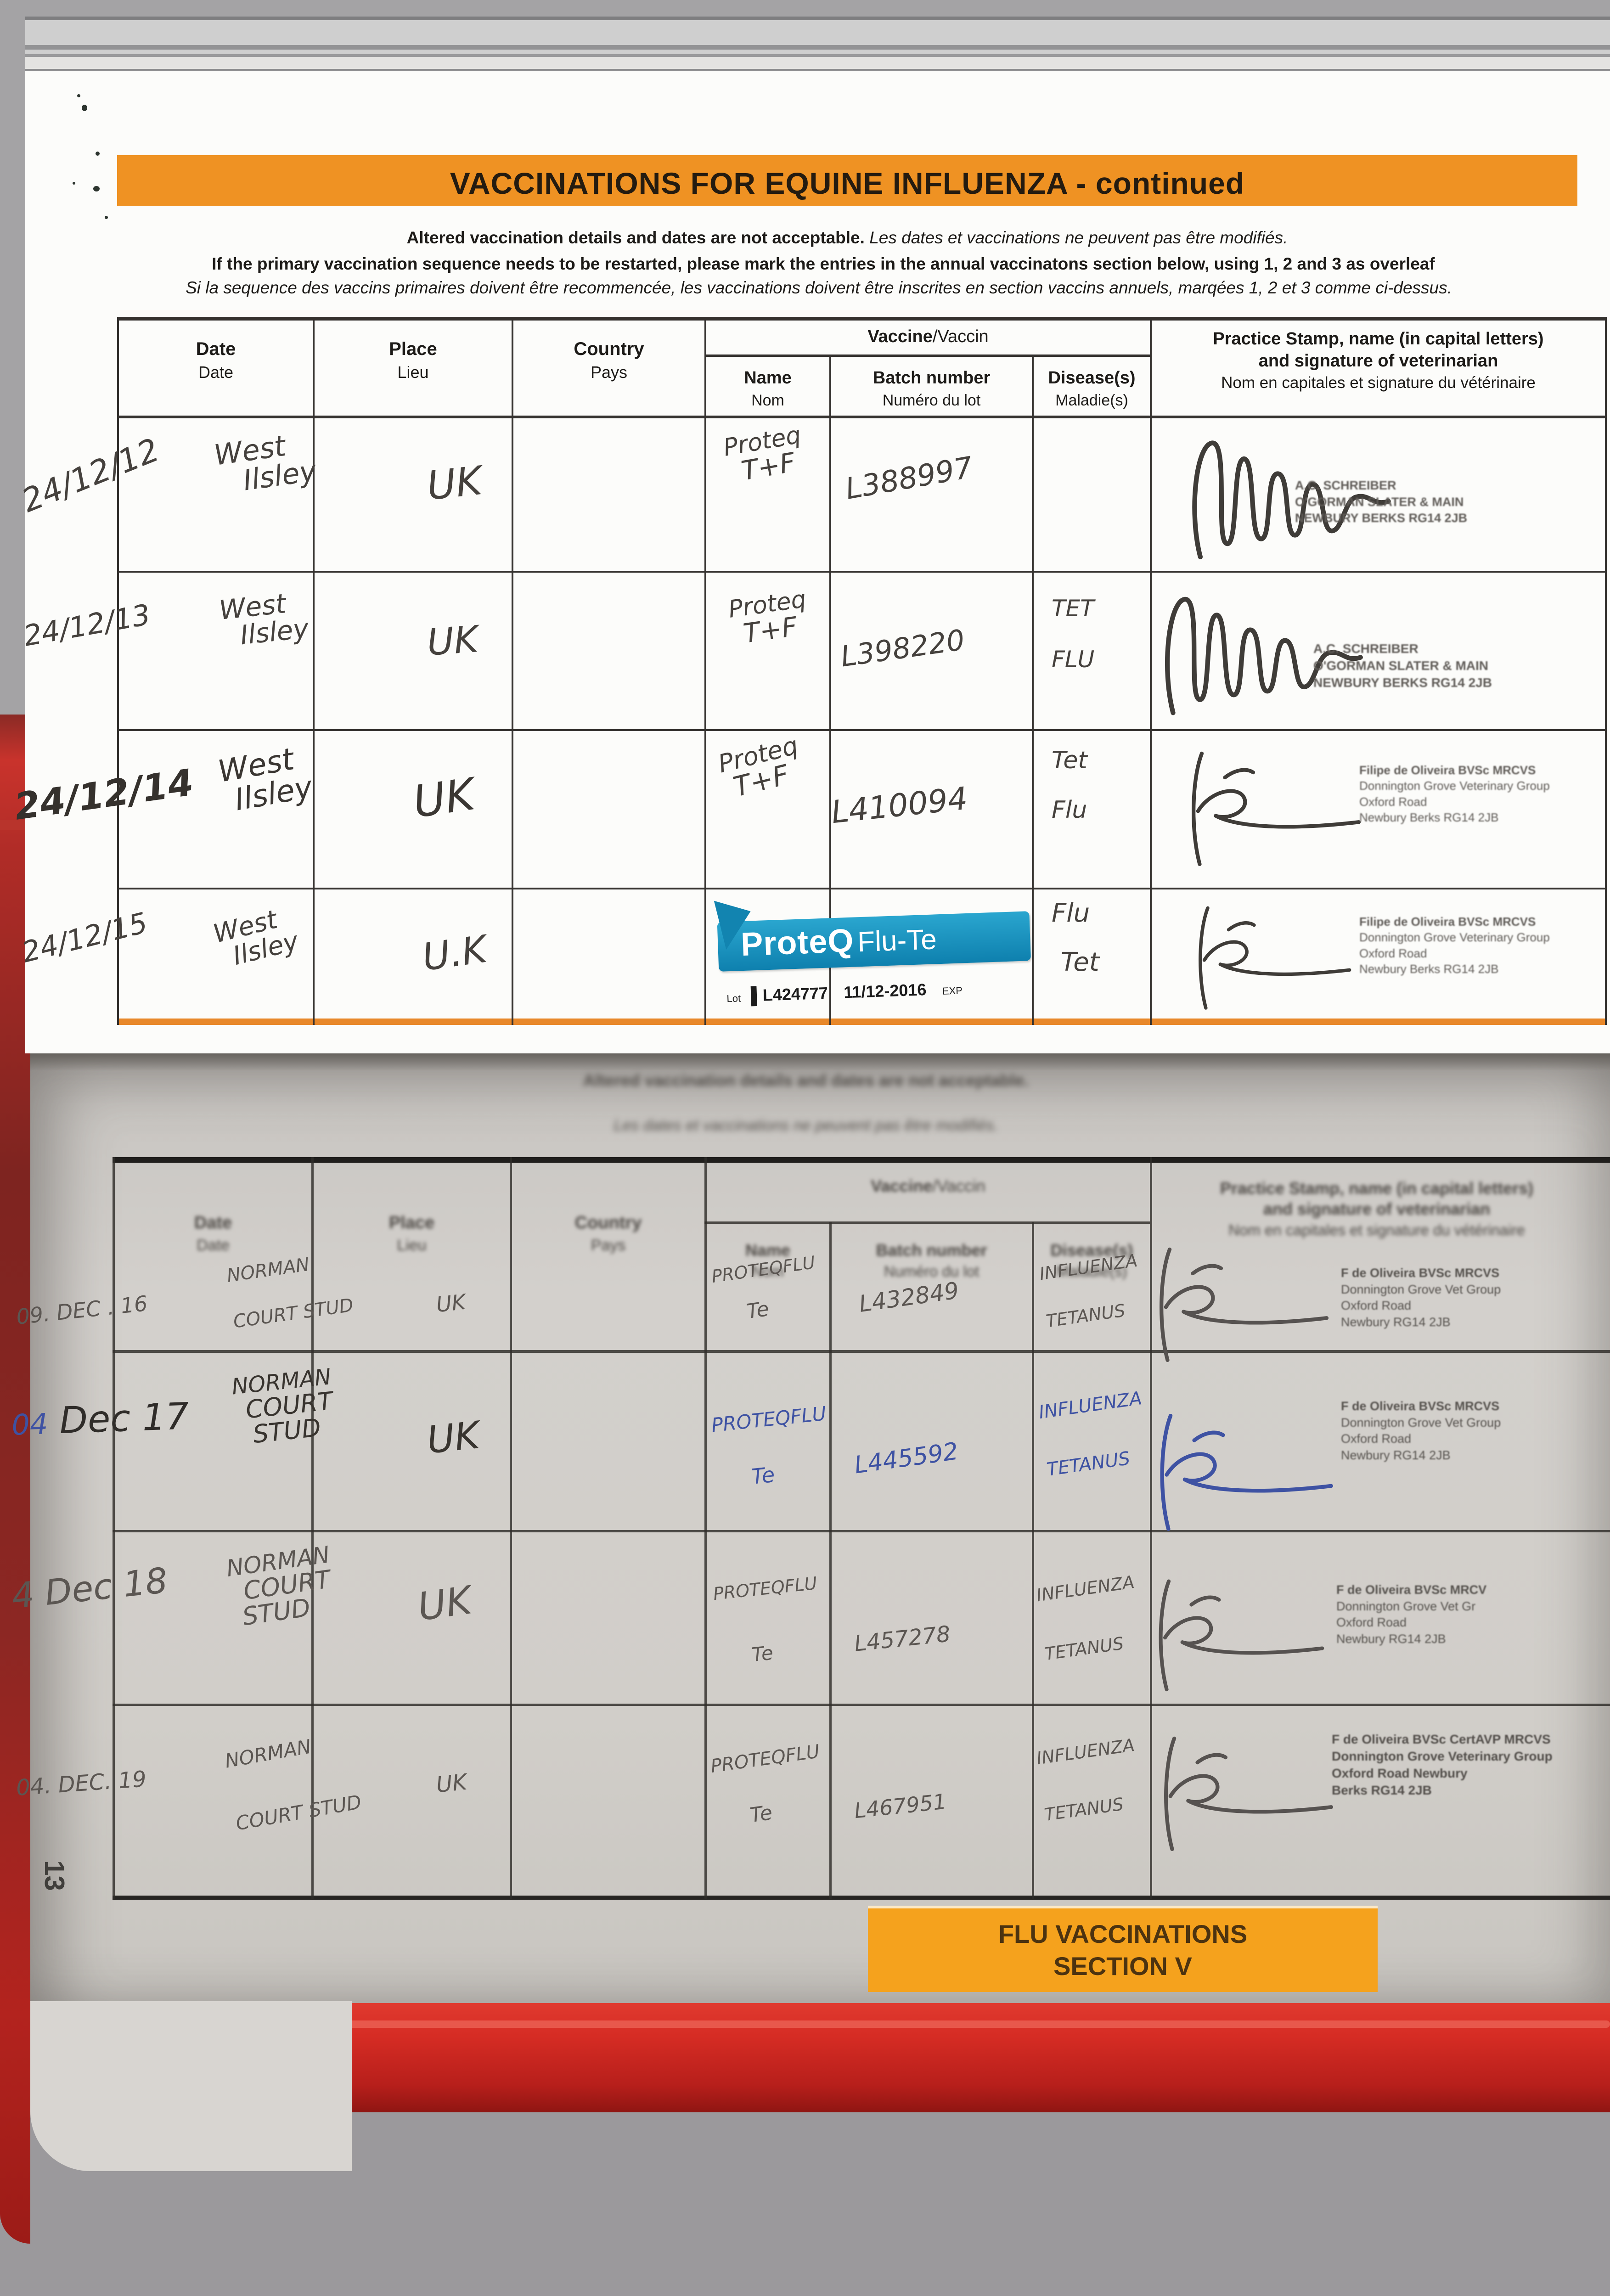 This screenshot has height=2296, width=1610. I want to click on entry-disease-line1: Tet, so click(1069, 760).